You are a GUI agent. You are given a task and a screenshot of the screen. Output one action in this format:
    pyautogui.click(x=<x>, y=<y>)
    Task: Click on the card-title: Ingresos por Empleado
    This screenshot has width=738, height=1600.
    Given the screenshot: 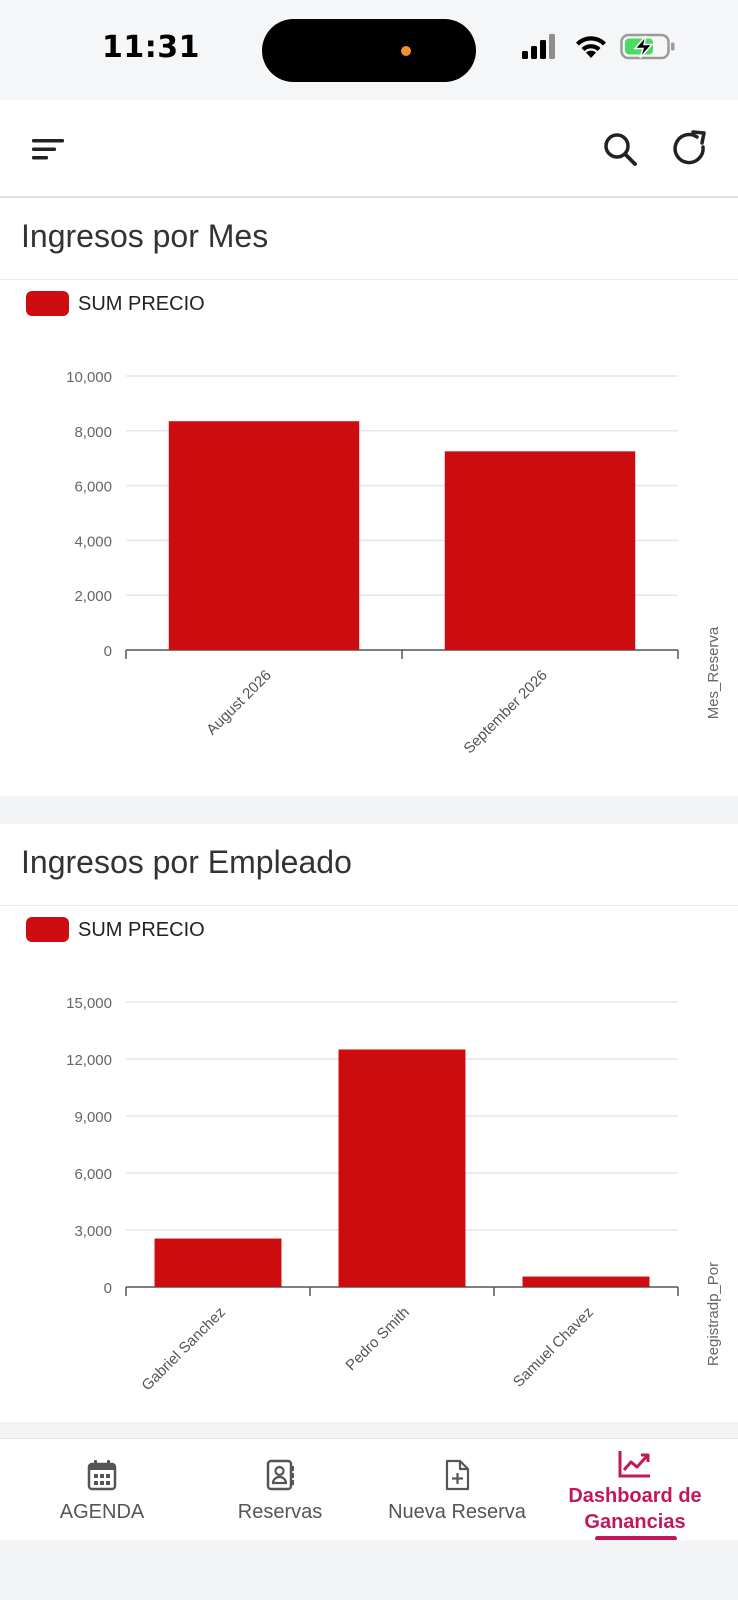 What is the action you would take?
    pyautogui.click(x=369, y=865)
    